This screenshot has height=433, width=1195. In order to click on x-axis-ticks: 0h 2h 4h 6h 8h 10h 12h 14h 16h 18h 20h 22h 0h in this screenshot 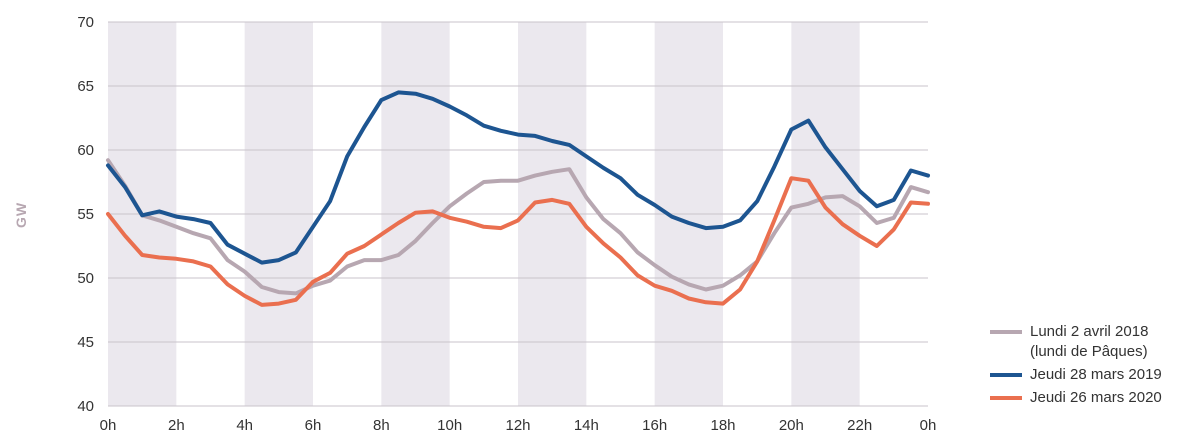, I will do `click(518, 425)`.